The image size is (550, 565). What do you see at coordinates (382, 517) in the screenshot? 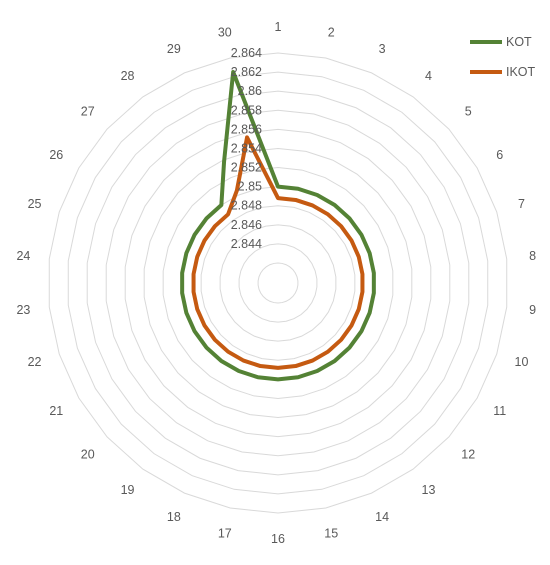
I see `category-label-14: 14` at bounding box center [382, 517].